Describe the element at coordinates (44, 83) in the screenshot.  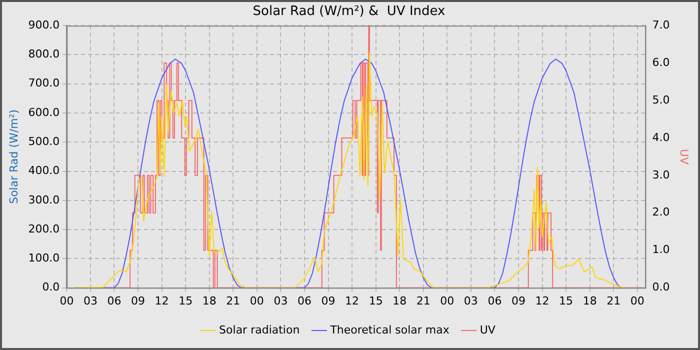
I see `y-tick-label: 700.0` at that location.